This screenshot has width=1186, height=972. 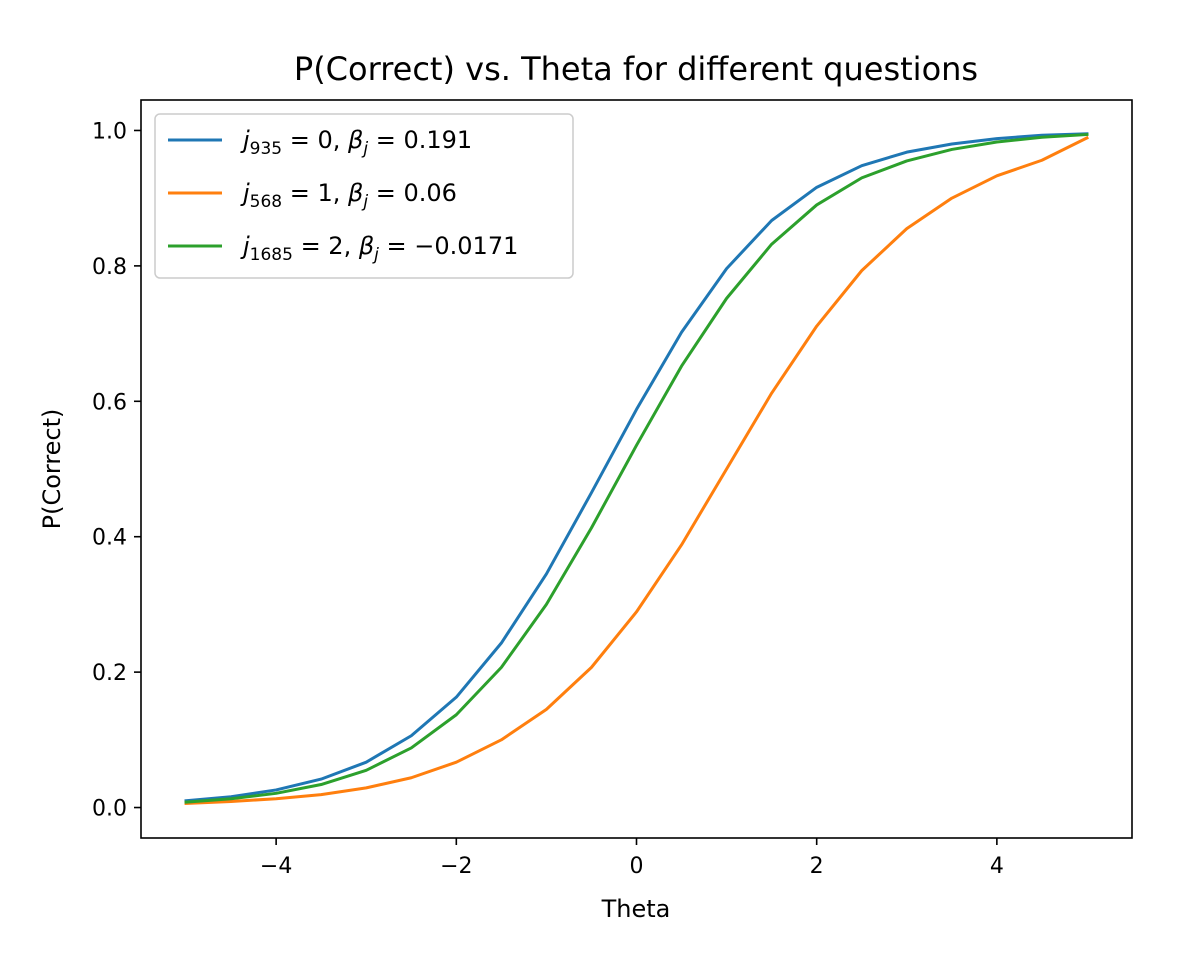 I want to click on x-tick-label: 4, so click(x=997, y=866).